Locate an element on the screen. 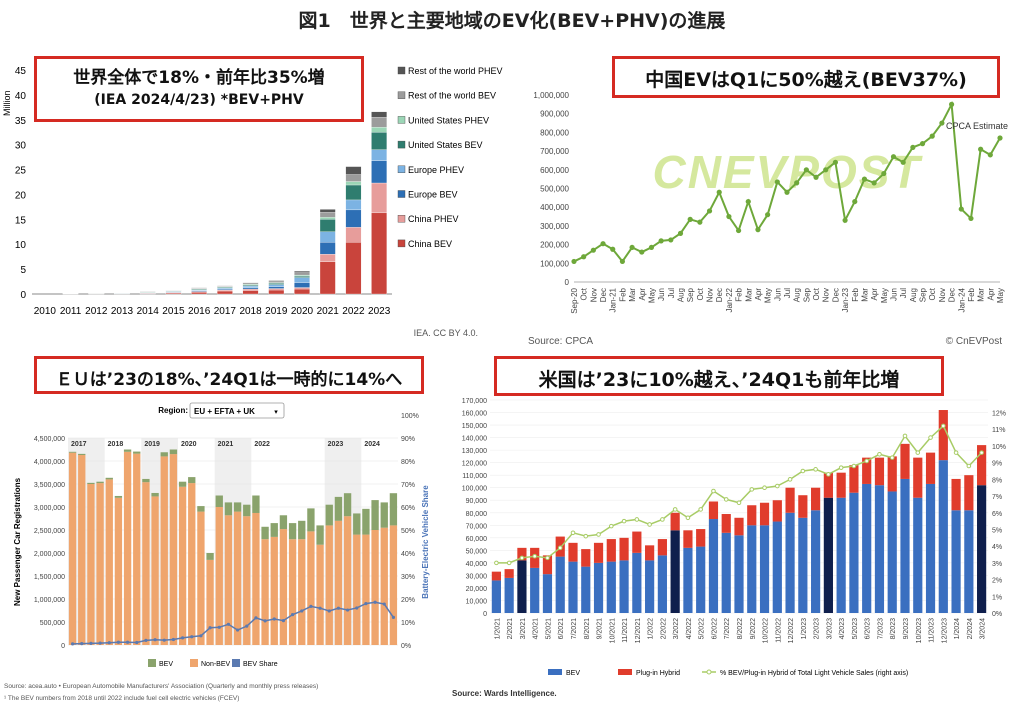  x-tick-label: Apr is located at coordinates (874, 294).